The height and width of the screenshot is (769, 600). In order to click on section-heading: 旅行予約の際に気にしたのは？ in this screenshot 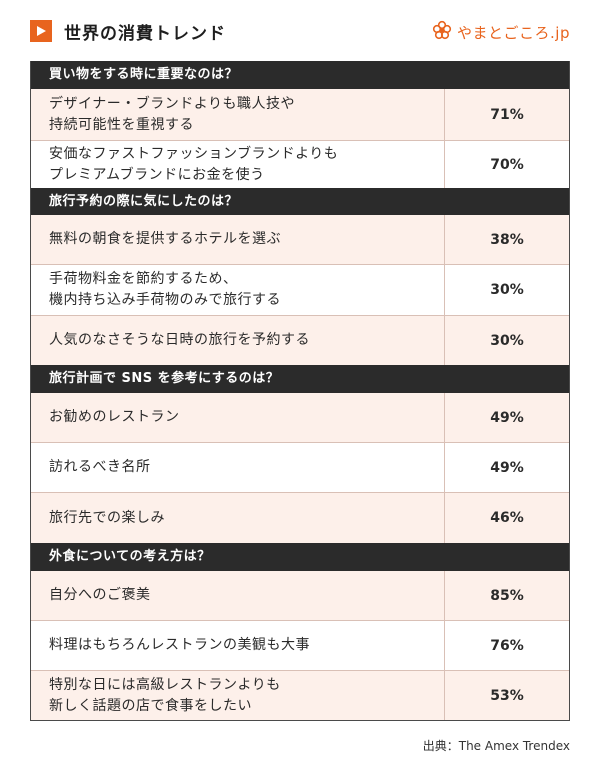, I will do `click(300, 201)`.